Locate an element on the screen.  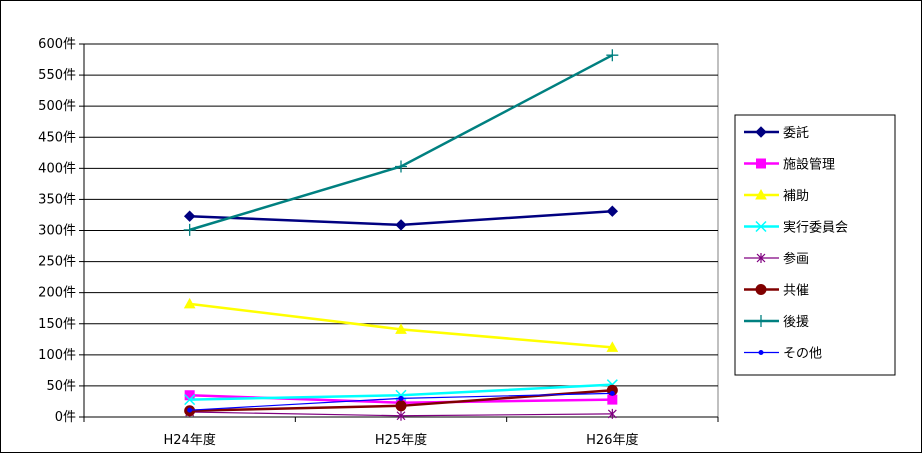
legend-item: 委託 is located at coordinates (776, 133).